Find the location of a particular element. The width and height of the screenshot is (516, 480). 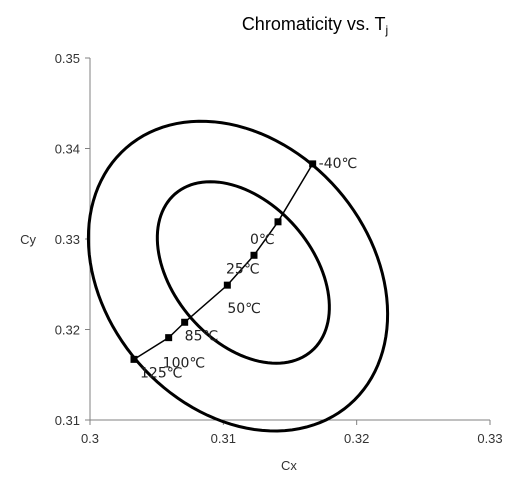

data-point-label: 125℃ is located at coordinates (161, 373).